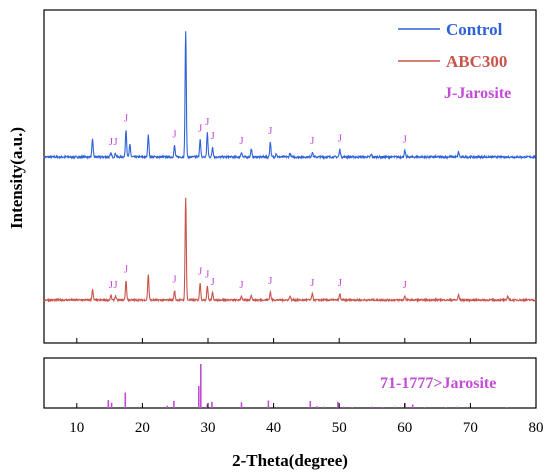  Describe the element at coordinates (126, 118) in the screenshot. I see `jarosite-marker-0-2: J` at that location.